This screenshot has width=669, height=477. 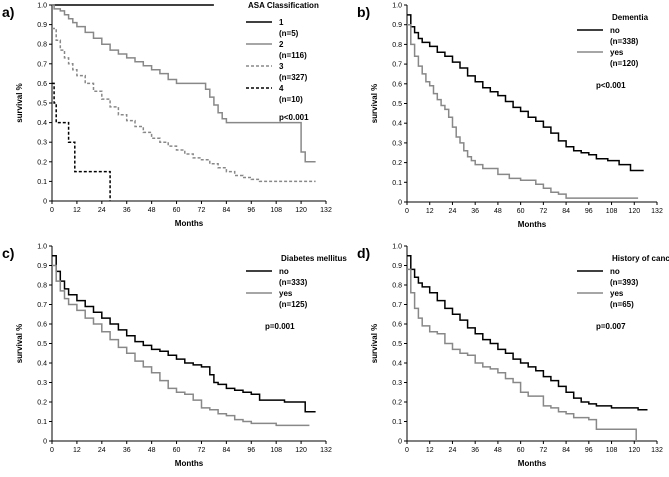 I want to click on legend-count: (n=116), so click(x=293, y=55).